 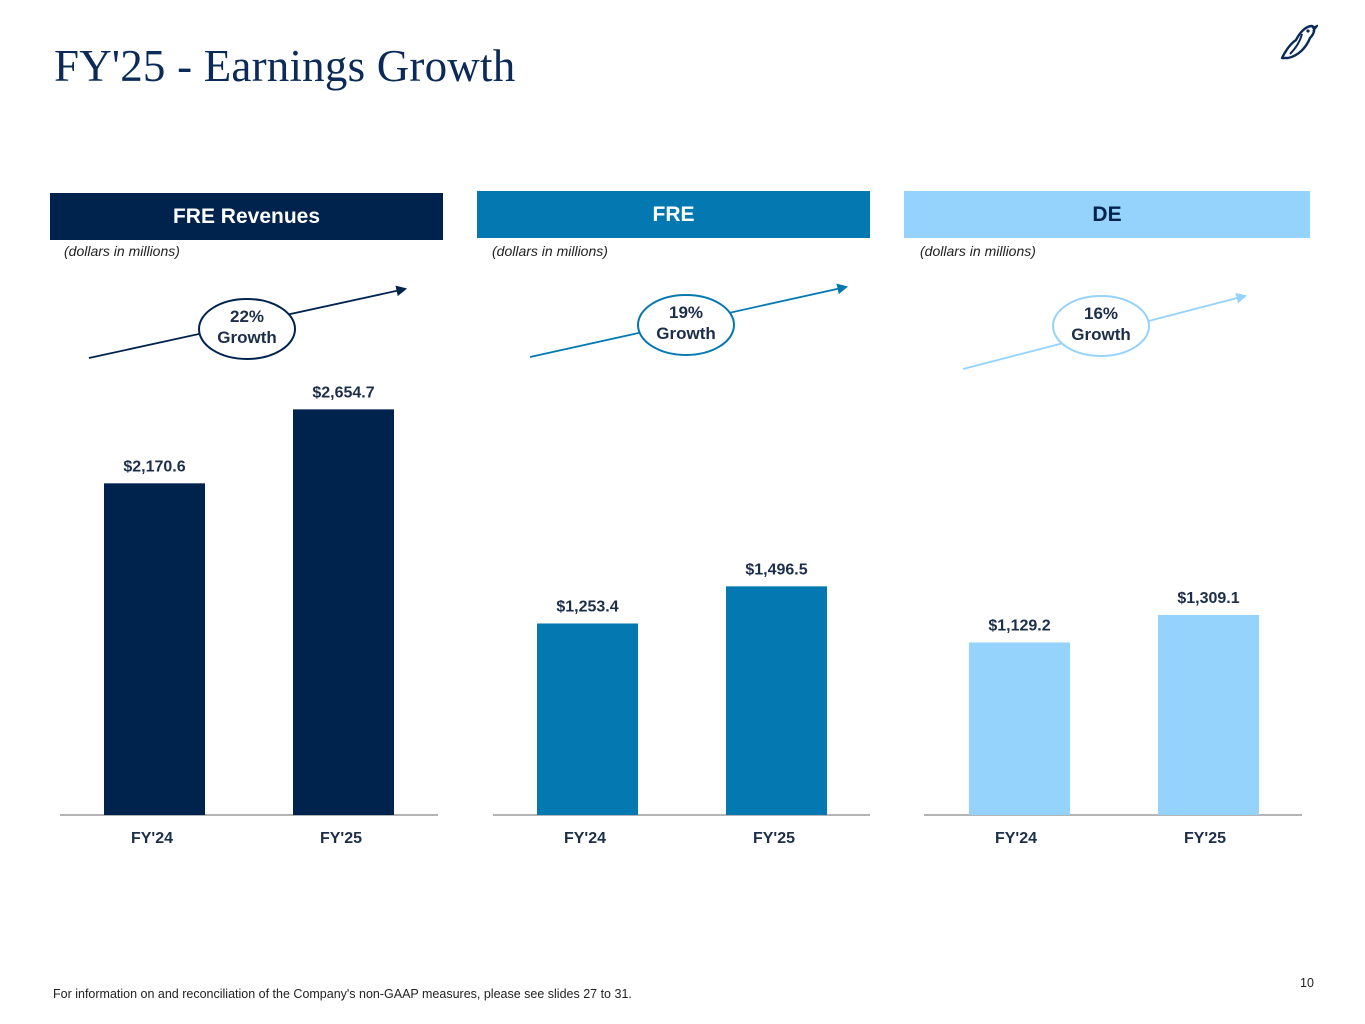 I want to click on page-title: FY'25 - Earnings Growth, so click(x=285, y=66).